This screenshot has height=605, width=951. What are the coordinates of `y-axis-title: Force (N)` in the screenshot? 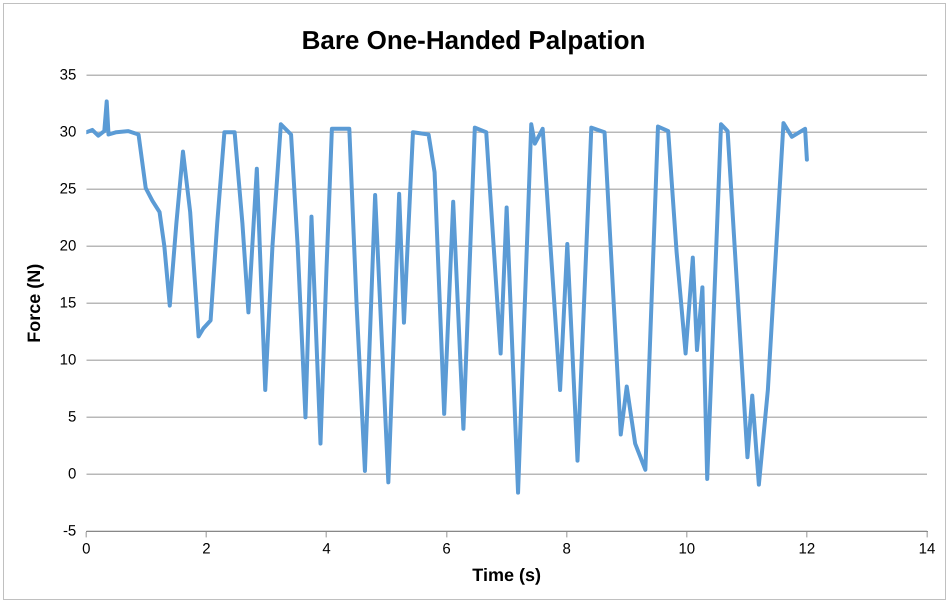 It's located at (34, 303).